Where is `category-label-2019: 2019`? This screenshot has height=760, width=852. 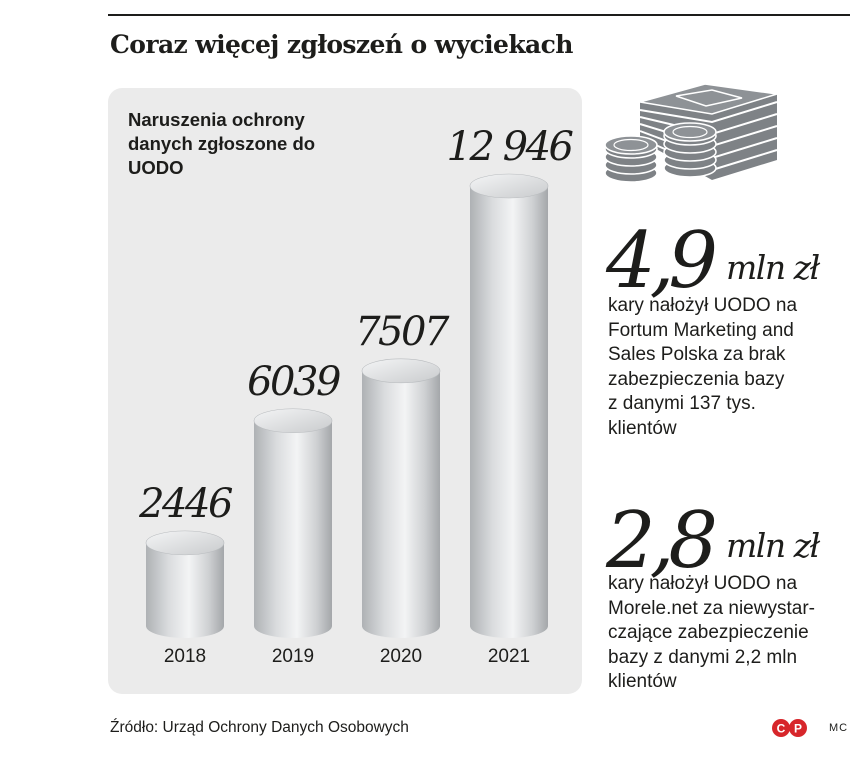 category-label-2019: 2019 is located at coordinates (293, 656).